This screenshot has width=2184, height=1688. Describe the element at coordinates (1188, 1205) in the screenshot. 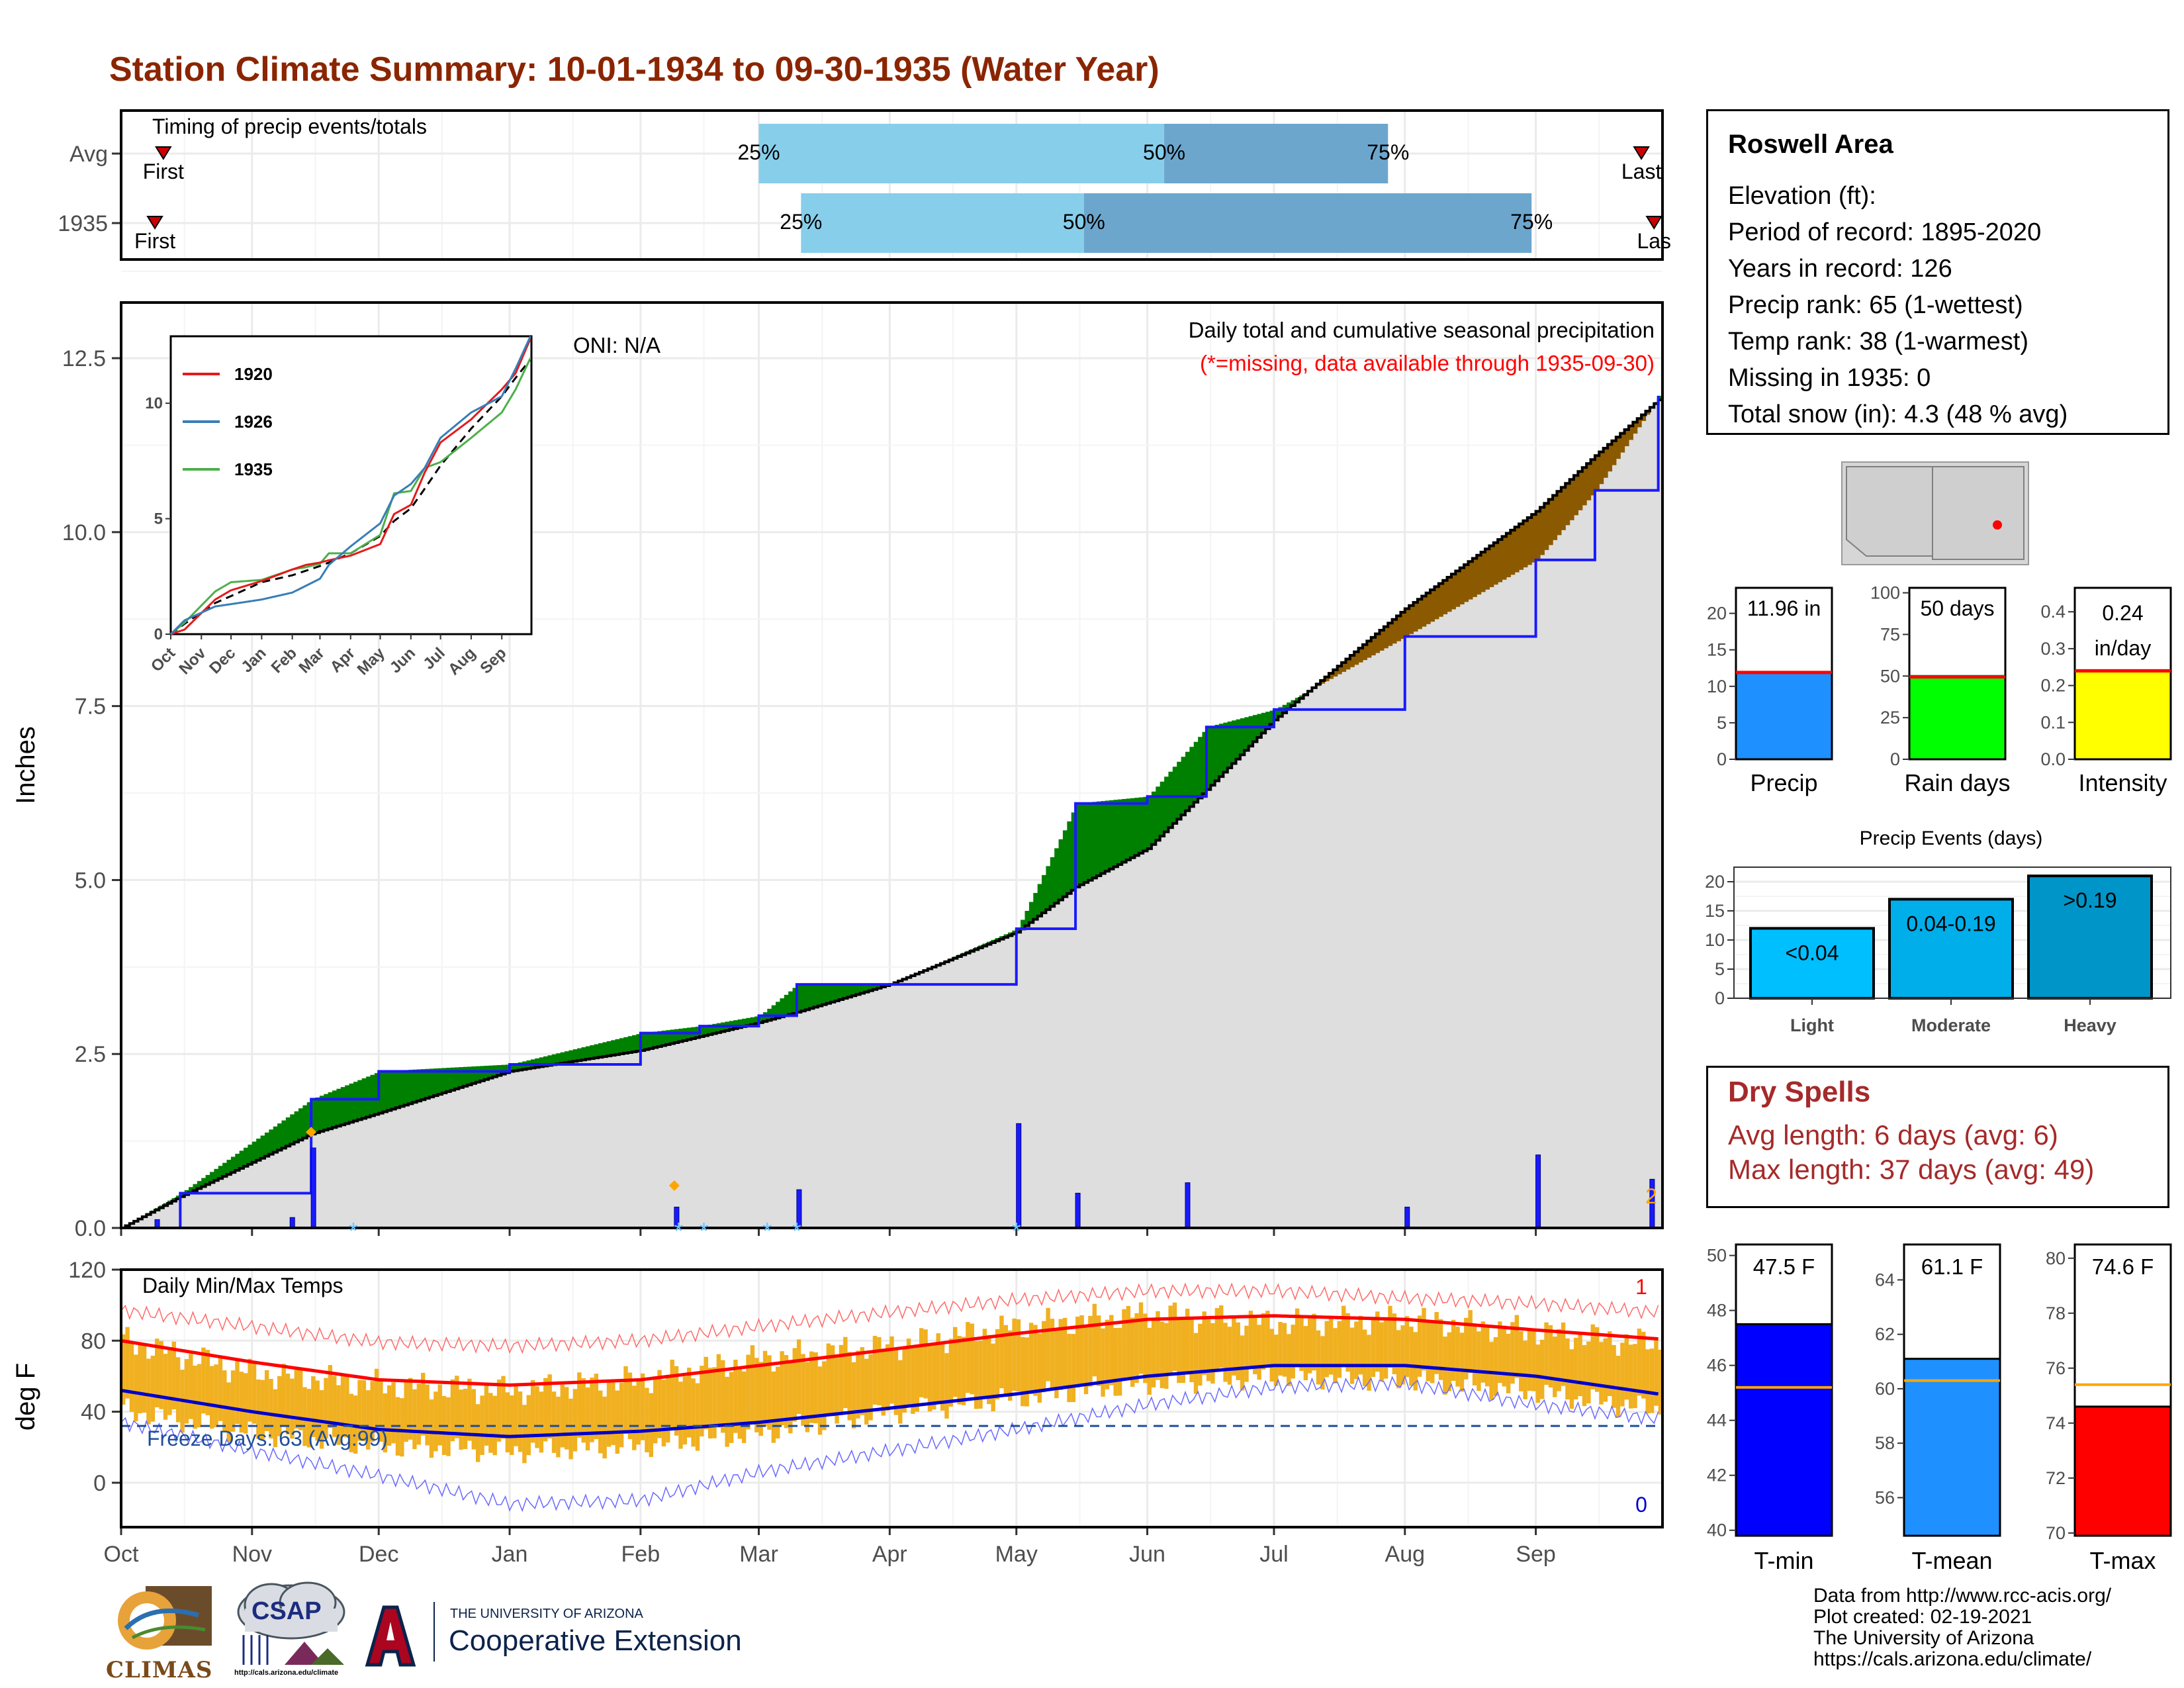

I see `daily-precip-bar` at that location.